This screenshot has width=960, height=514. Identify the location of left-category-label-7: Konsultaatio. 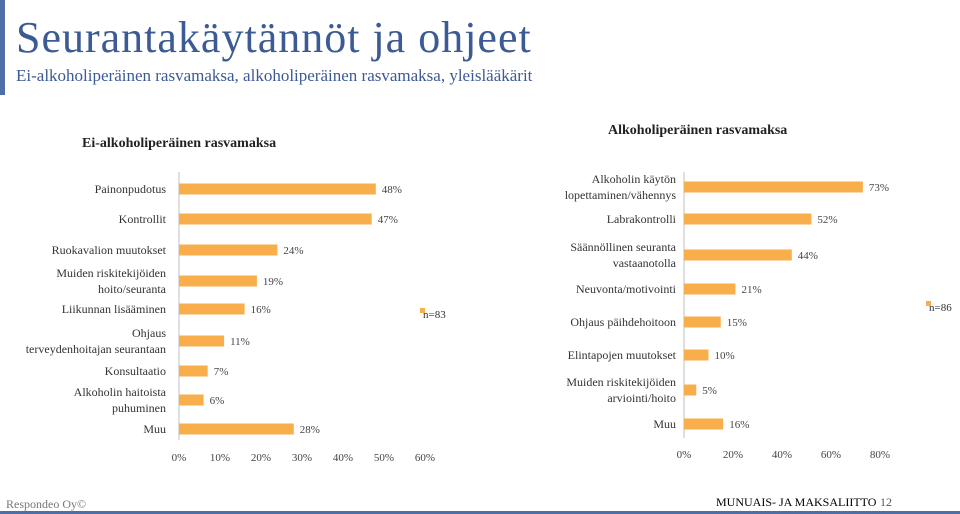
(135, 371).